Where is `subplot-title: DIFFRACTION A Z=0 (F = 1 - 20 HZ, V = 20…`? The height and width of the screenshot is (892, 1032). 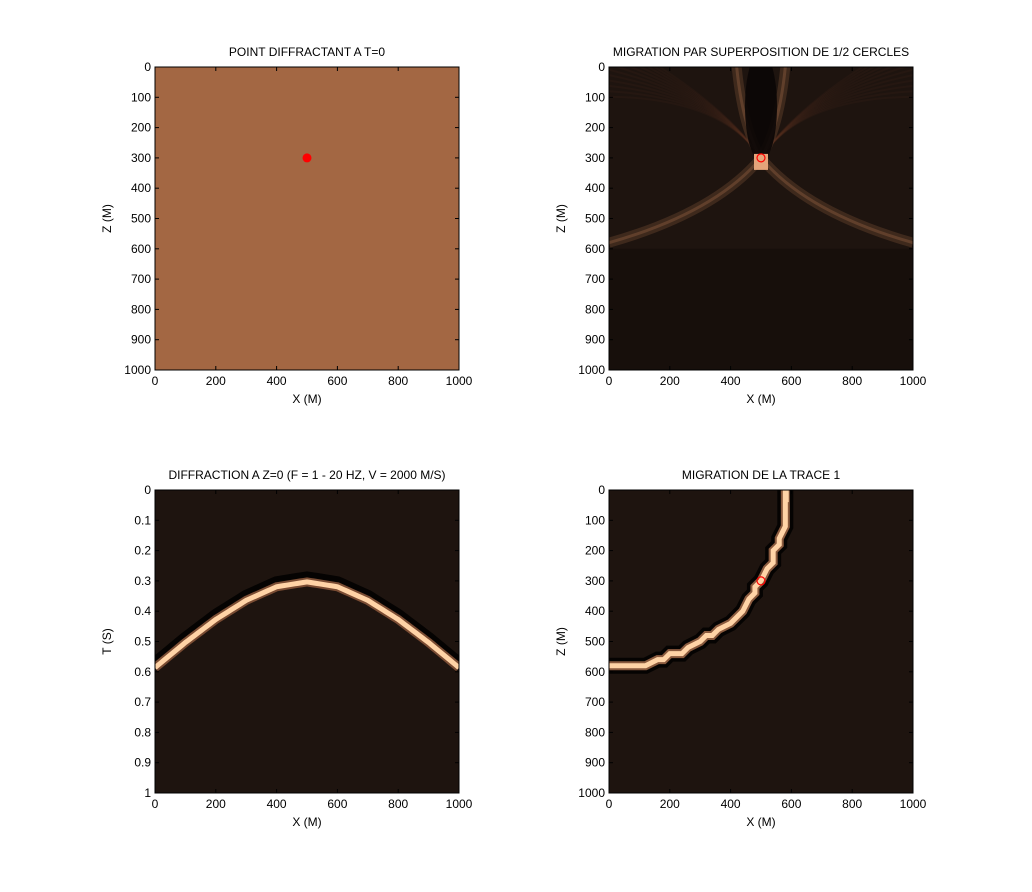 subplot-title: DIFFRACTION A Z=0 (F = 1 - 20 HZ, V = 20… is located at coordinates (306, 475).